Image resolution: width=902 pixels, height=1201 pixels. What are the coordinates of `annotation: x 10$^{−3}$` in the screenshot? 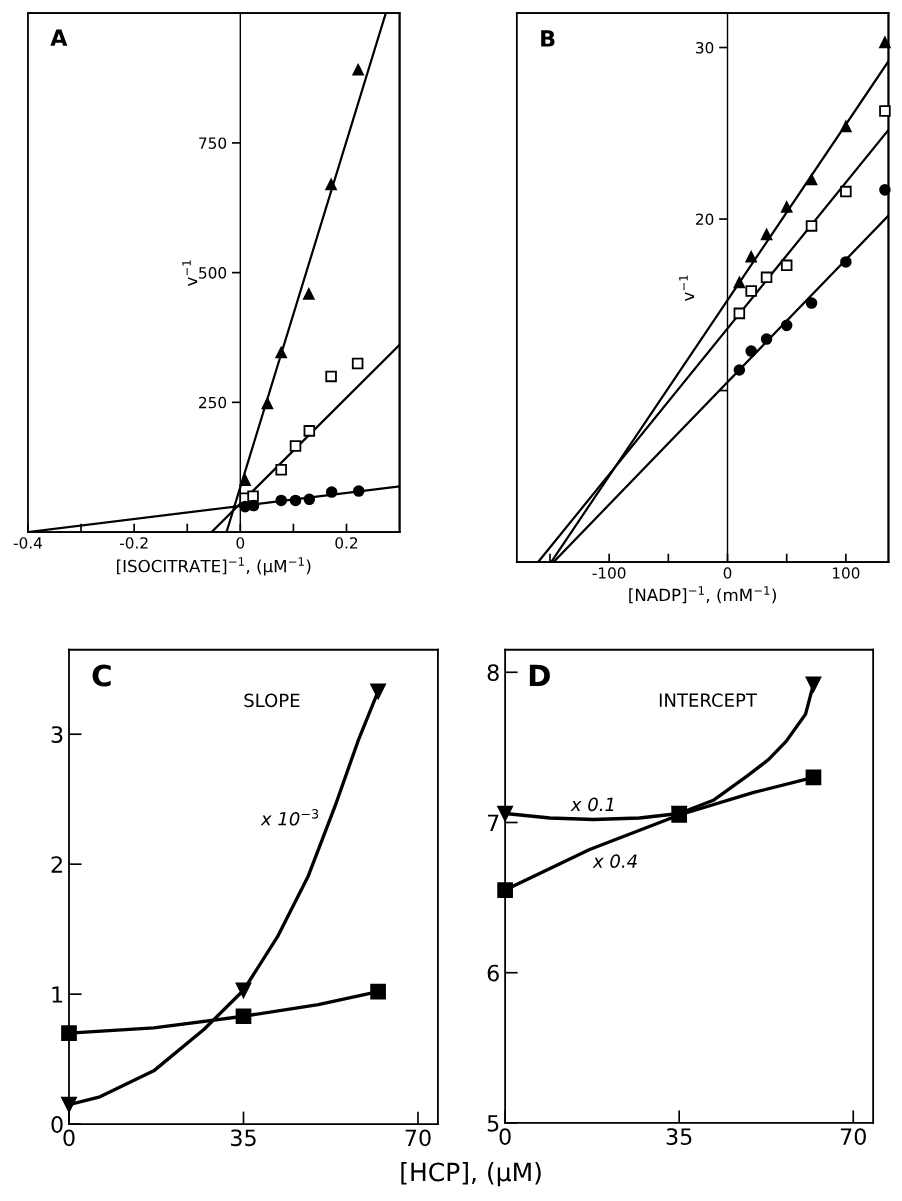 It's located at (289, 817).